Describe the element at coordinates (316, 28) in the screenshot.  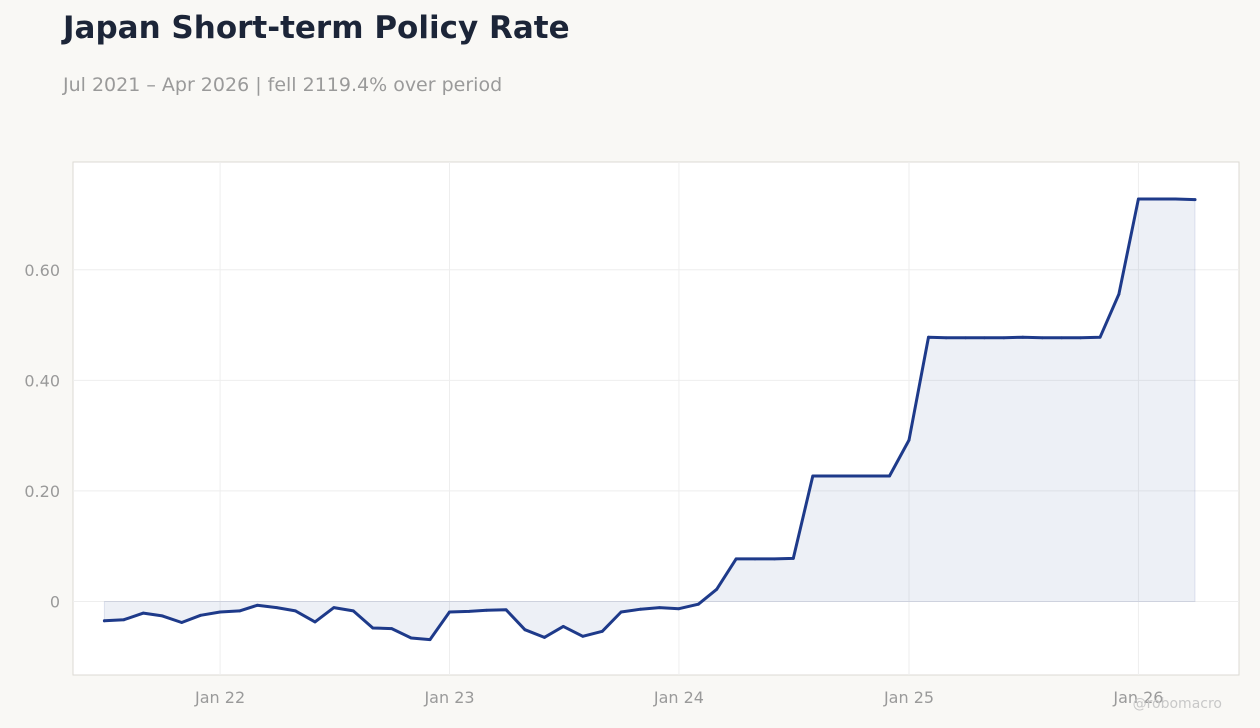
I see `chart-title: Japan Short-term Policy Rate` at that location.